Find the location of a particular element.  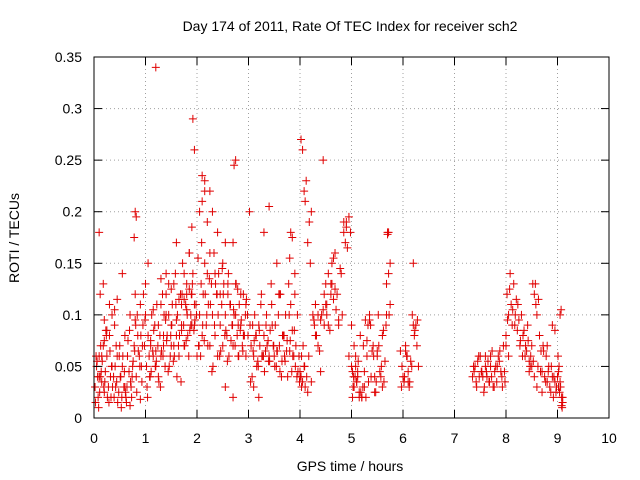

y-tick-label: 0 is located at coordinates (78, 418).